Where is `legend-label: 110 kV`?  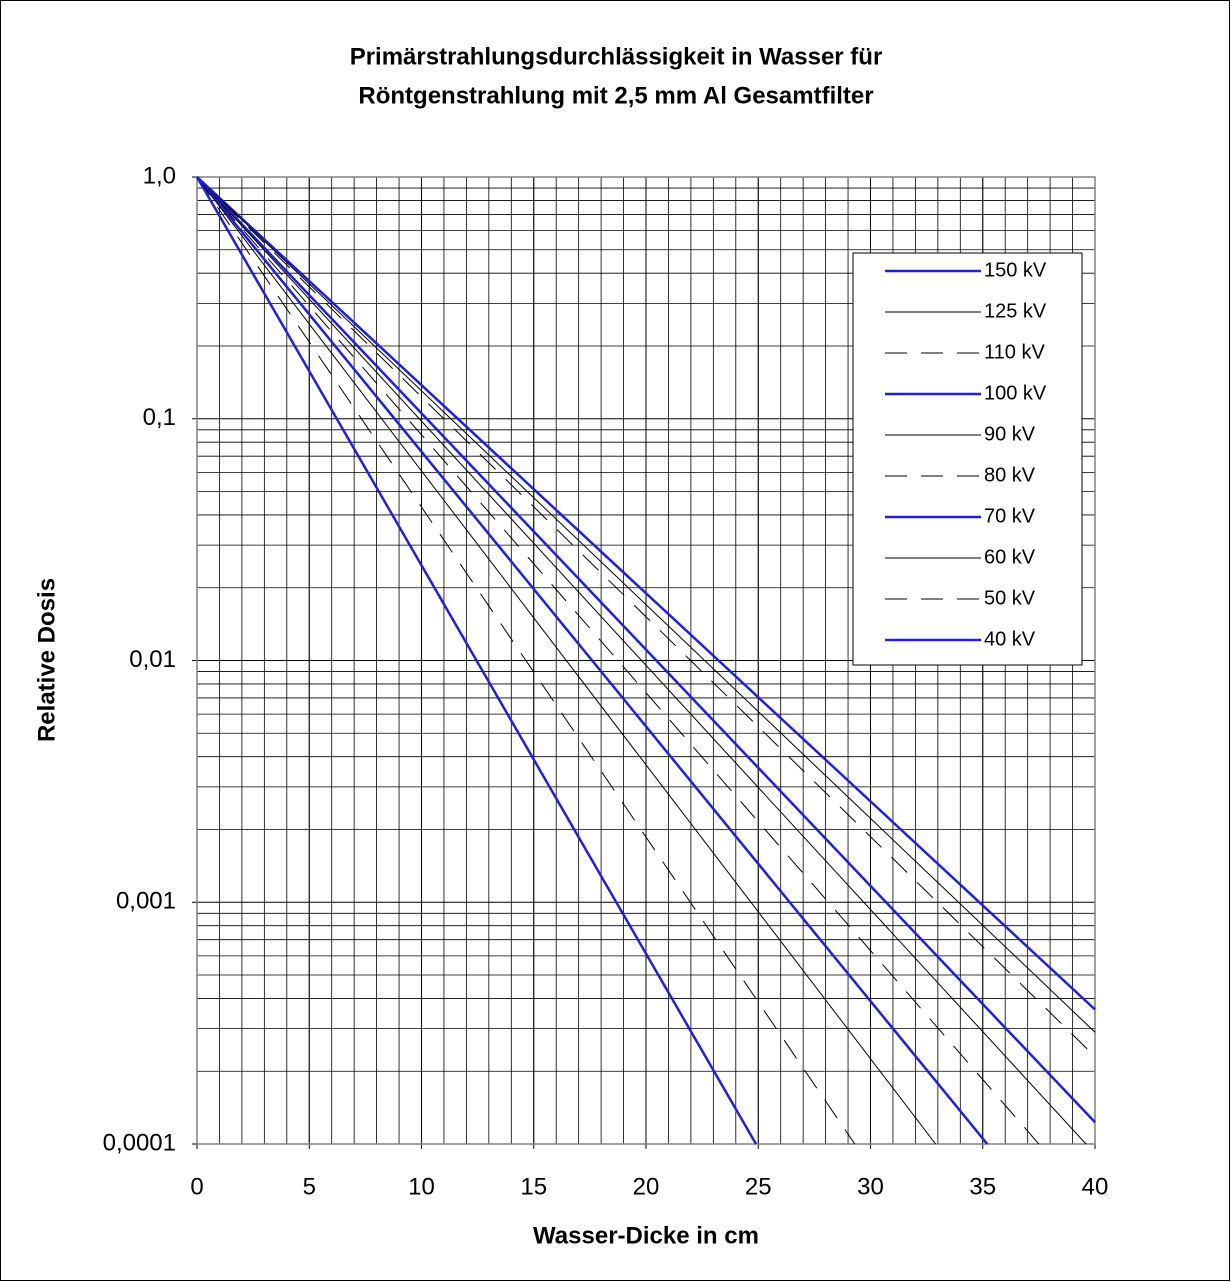 legend-label: 110 kV is located at coordinates (1014, 352).